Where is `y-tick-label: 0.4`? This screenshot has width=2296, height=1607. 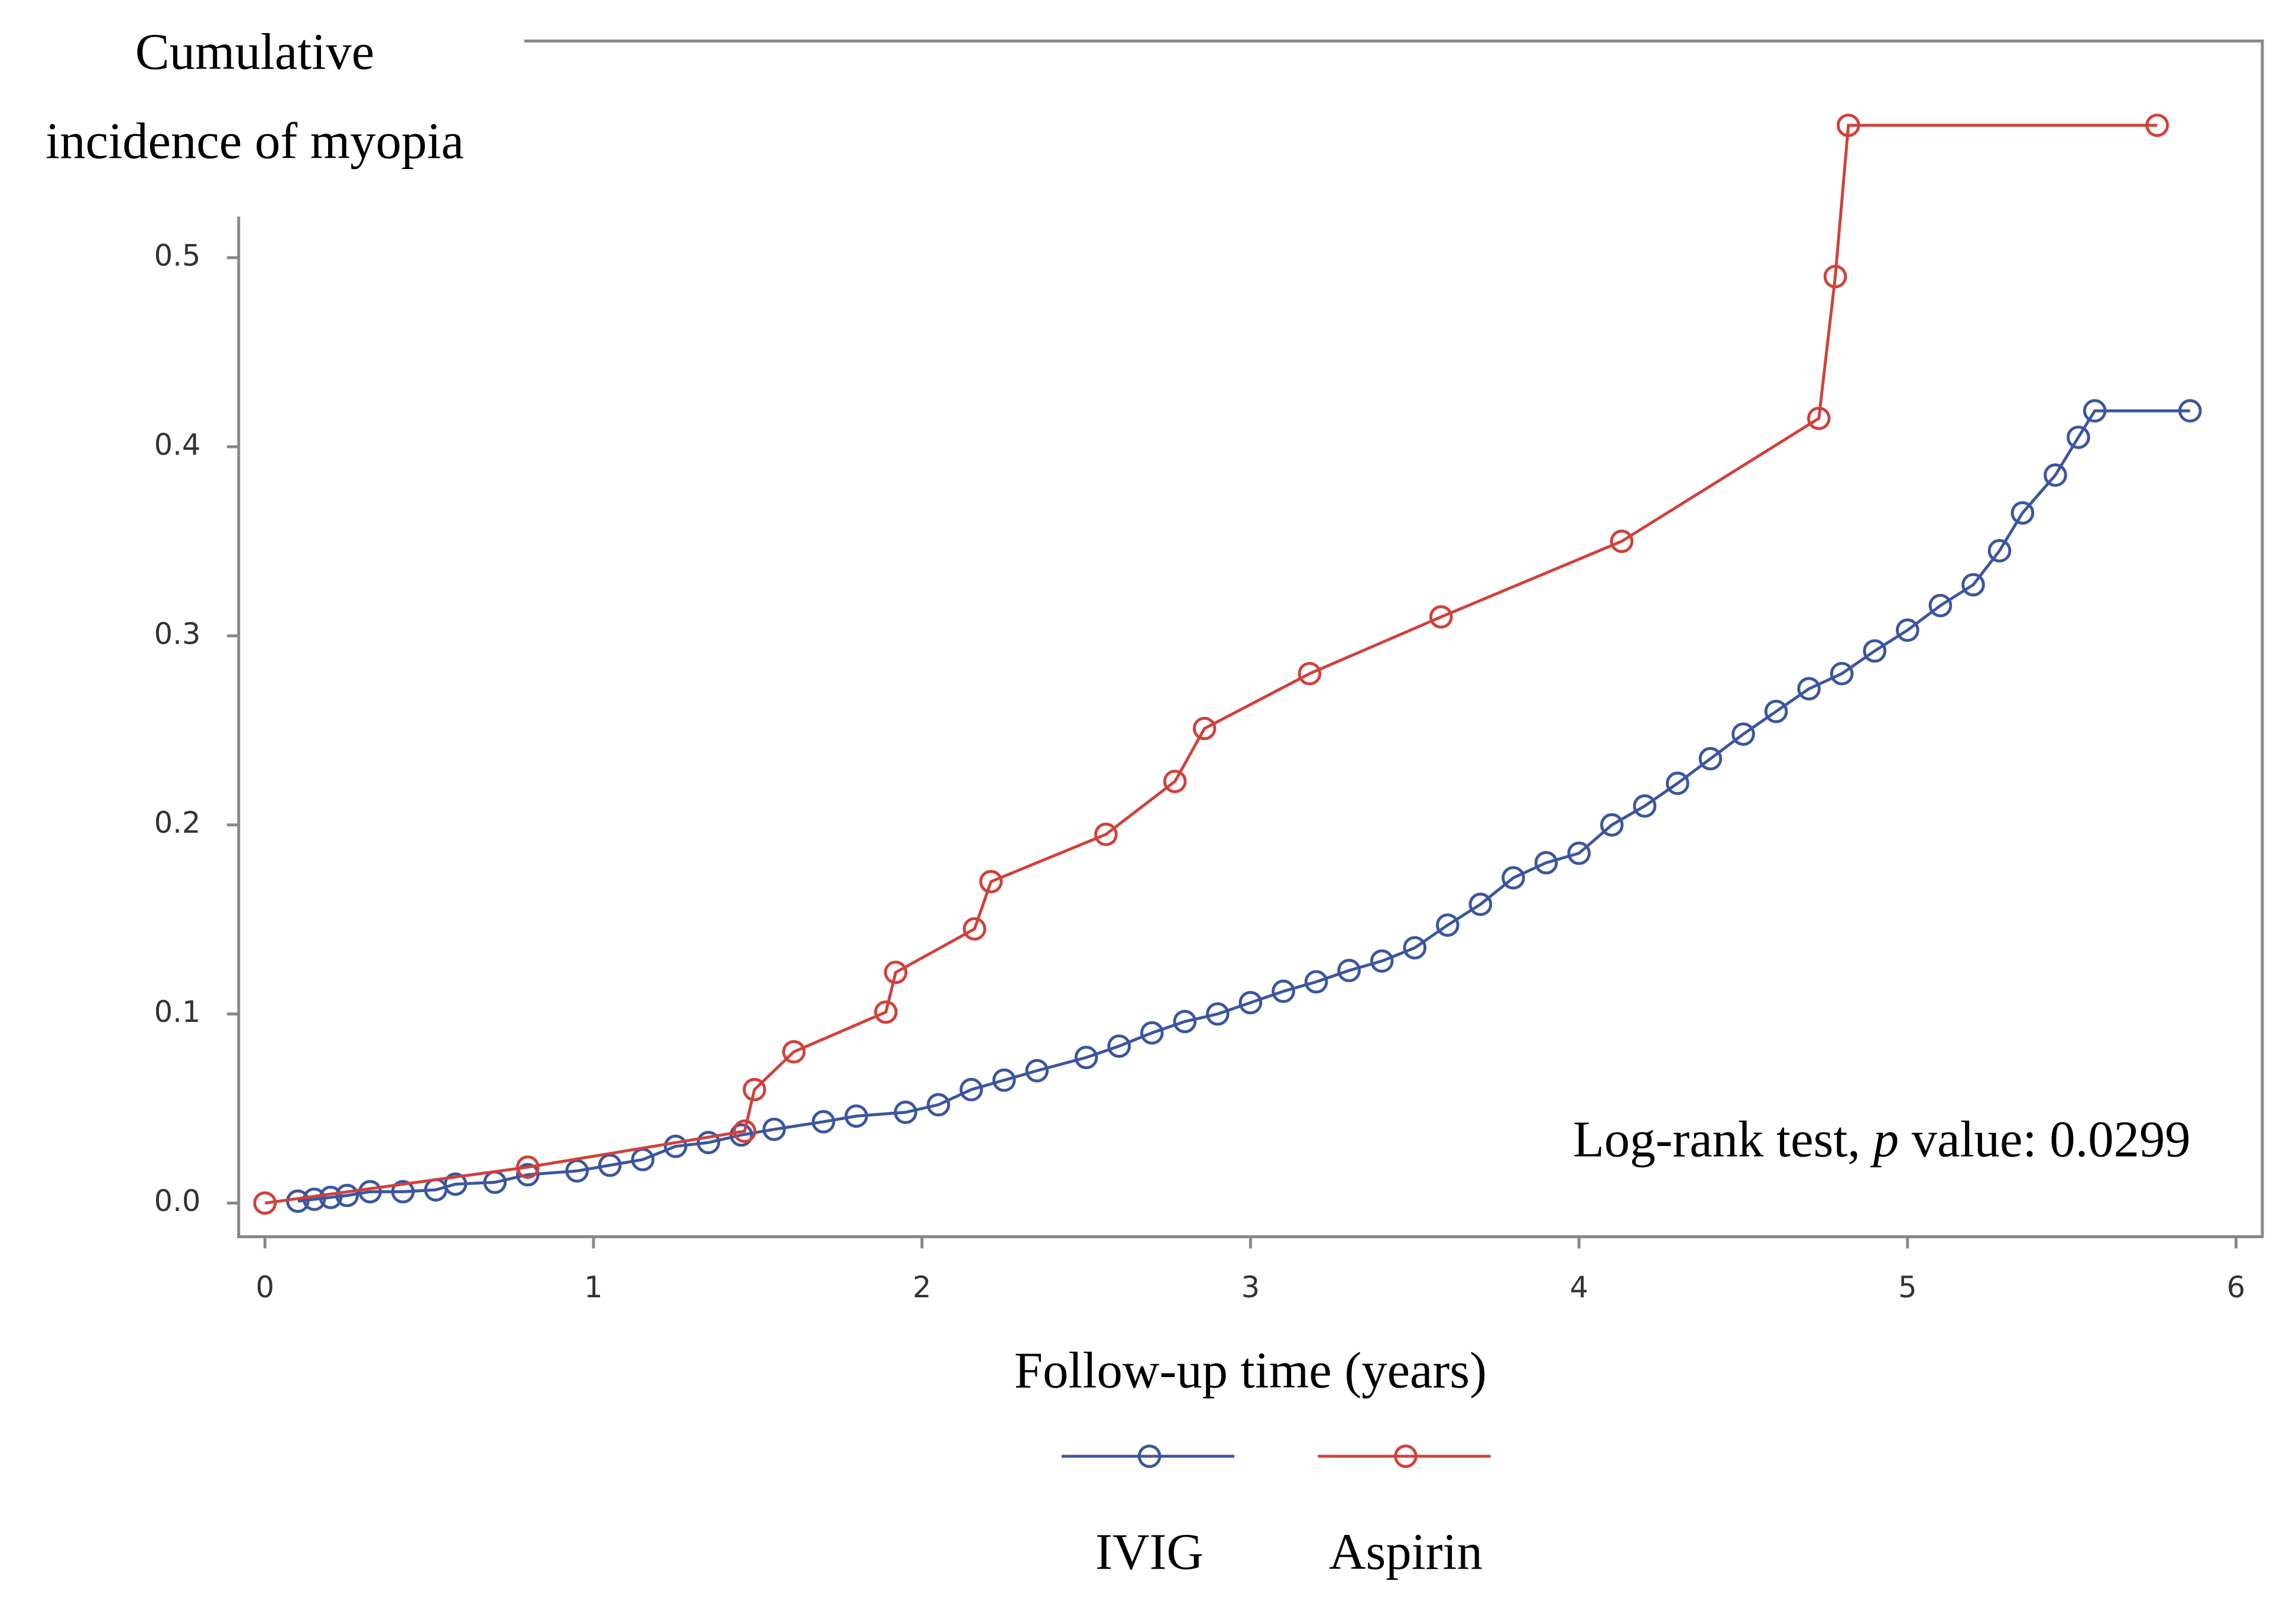
y-tick-label: 0.4 is located at coordinates (177, 445).